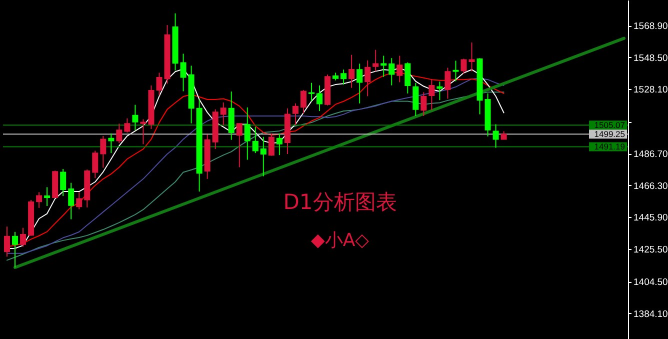  Describe the element at coordinates (651, 250) in the screenshot. I see `y-tick-label: 1425.50` at that location.